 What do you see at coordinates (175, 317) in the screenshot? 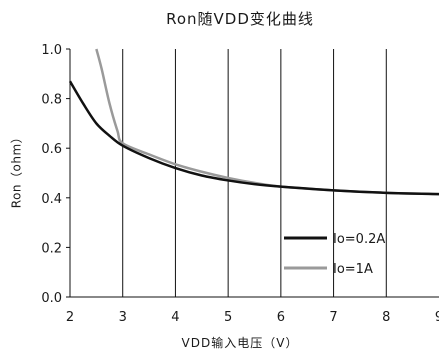
I see `x-tick-label-2: 4` at bounding box center [175, 317].